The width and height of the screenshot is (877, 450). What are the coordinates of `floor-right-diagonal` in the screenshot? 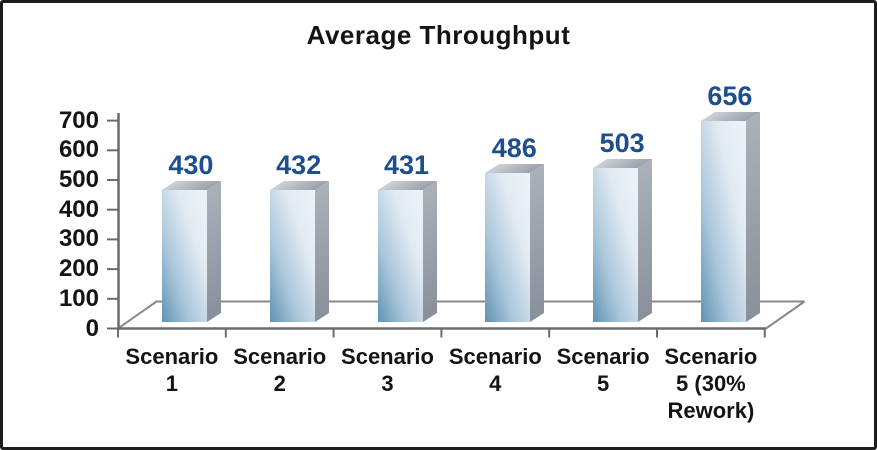 It's located at (785, 315).